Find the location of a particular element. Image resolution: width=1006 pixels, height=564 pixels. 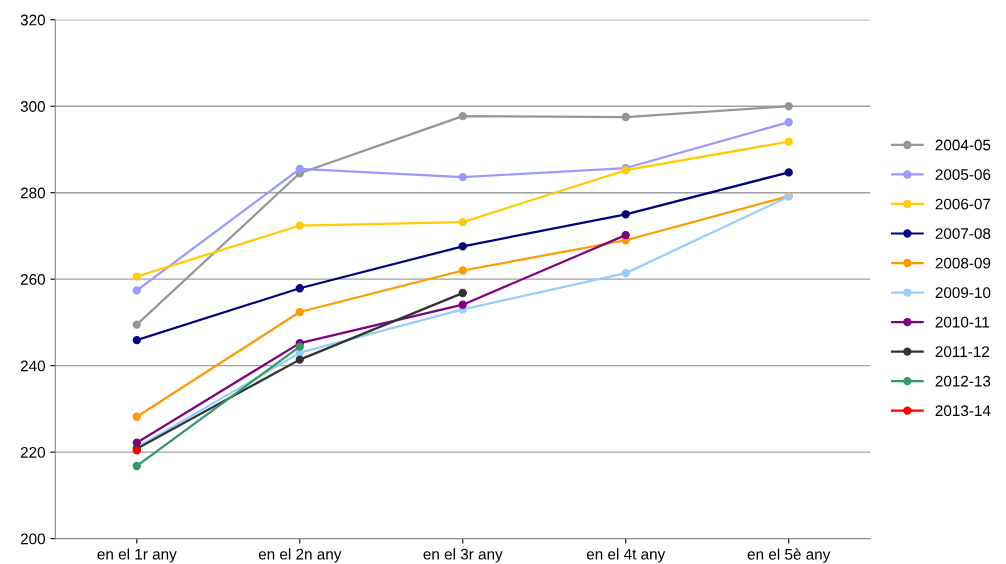

x-tick-label: en el 5è any is located at coordinates (789, 555).